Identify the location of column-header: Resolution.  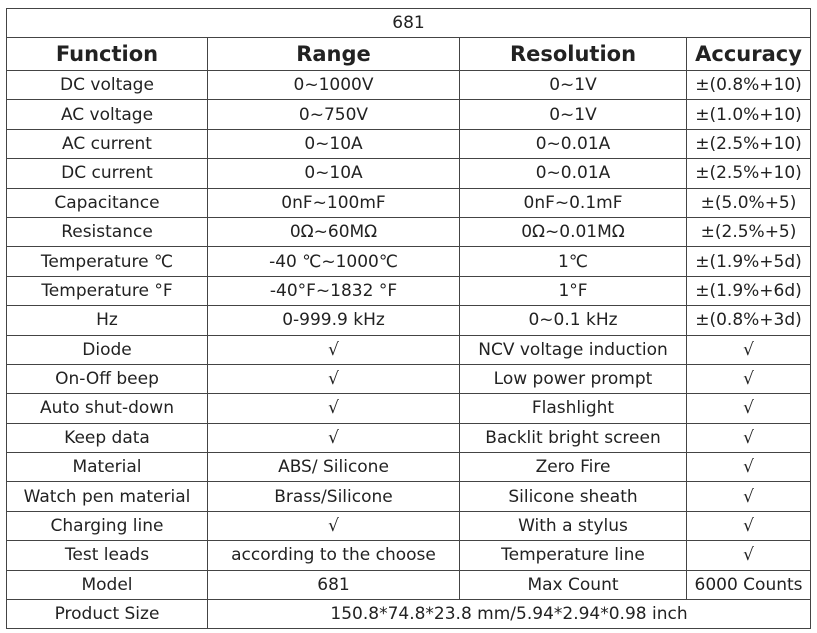
(573, 54).